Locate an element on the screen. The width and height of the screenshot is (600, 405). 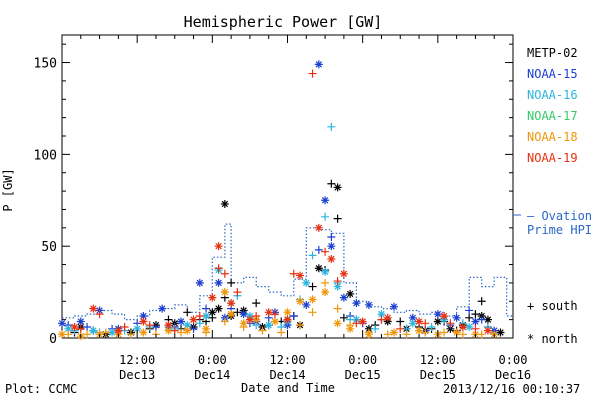
footer-plot-credit: Plot: CCMC is located at coordinates (41, 389).